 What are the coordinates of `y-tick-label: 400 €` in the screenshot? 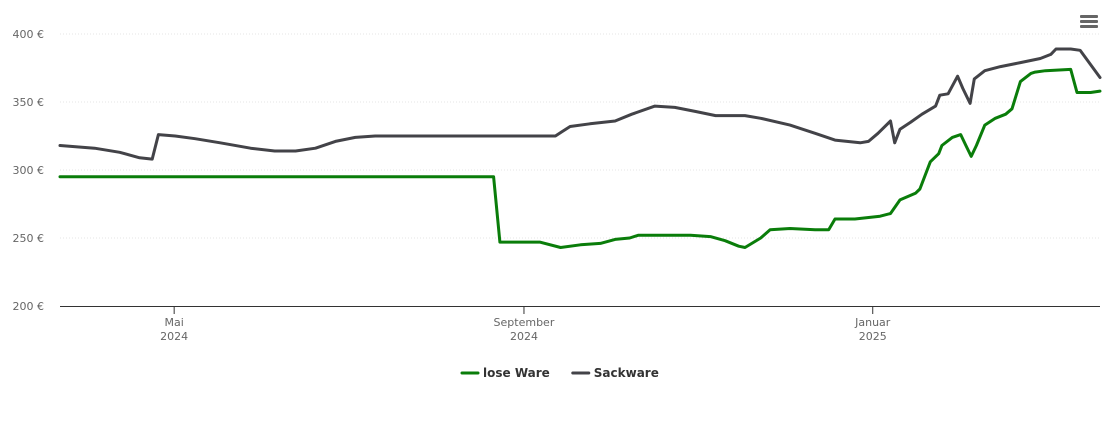 It's located at (29, 34).